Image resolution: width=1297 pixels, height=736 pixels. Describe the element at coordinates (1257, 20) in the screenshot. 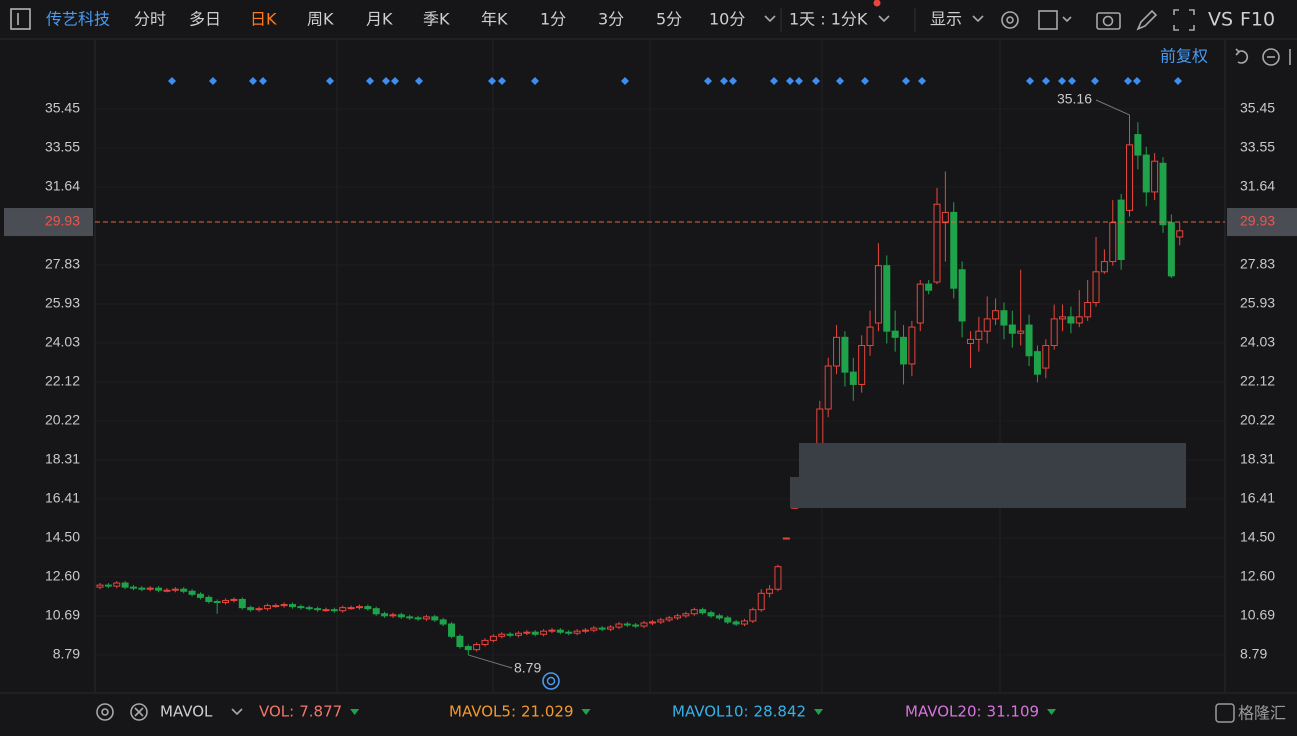

I see `f10-button: F10` at that location.